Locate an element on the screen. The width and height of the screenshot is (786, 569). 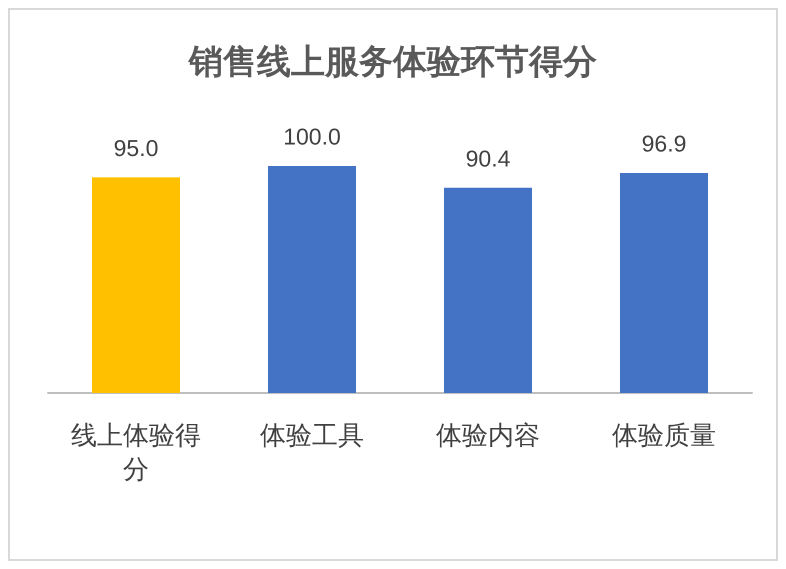
x-tick-label: 体验质量 is located at coordinates (664, 436).